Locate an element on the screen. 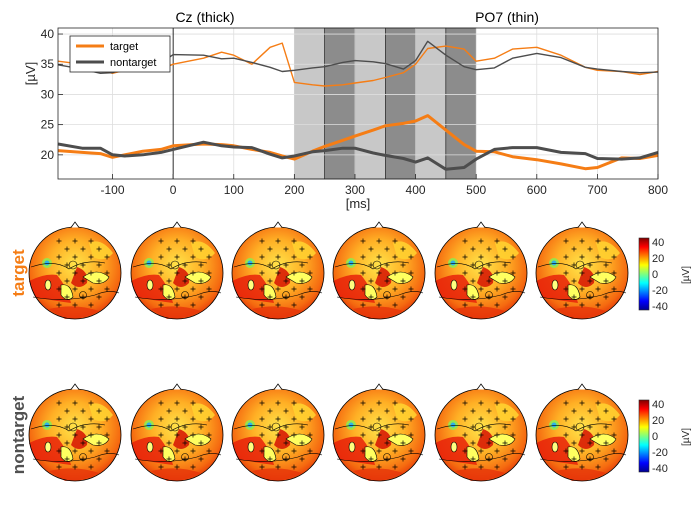  legend-box is located at coordinates (120, 54).